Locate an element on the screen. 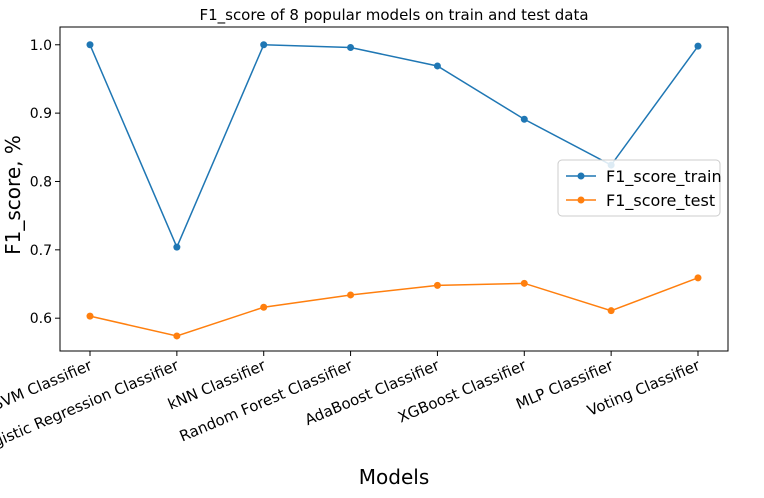 The height and width of the screenshot is (498, 764). y-axis-ticks: 0.6 0.7 0.8 0.9 1.0 is located at coordinates (45, 182).